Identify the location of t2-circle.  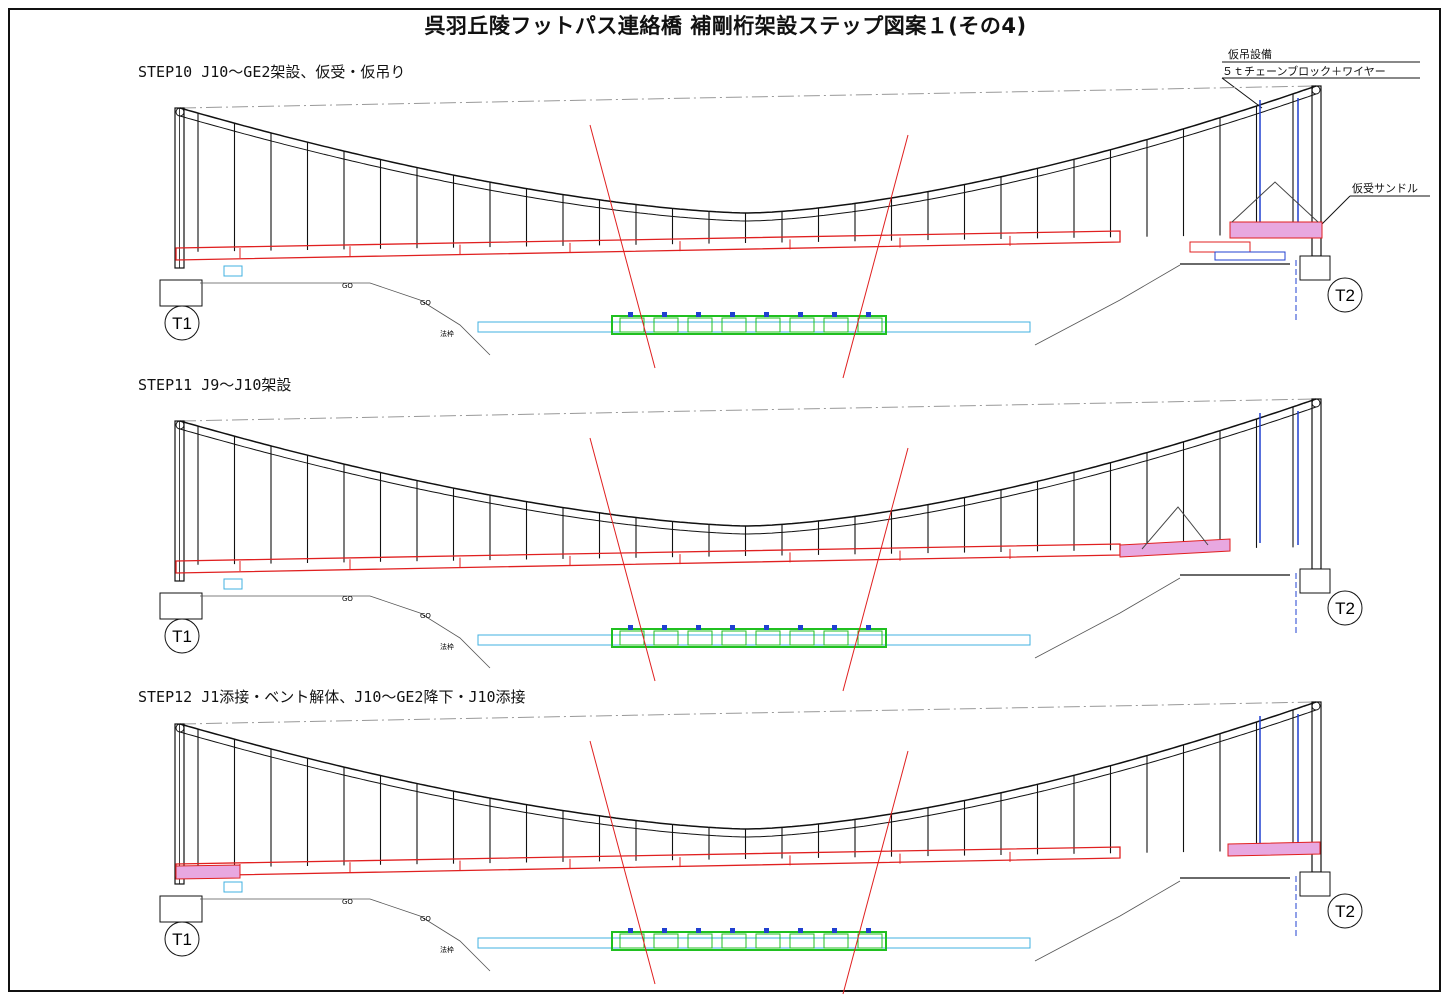
(1345, 911).